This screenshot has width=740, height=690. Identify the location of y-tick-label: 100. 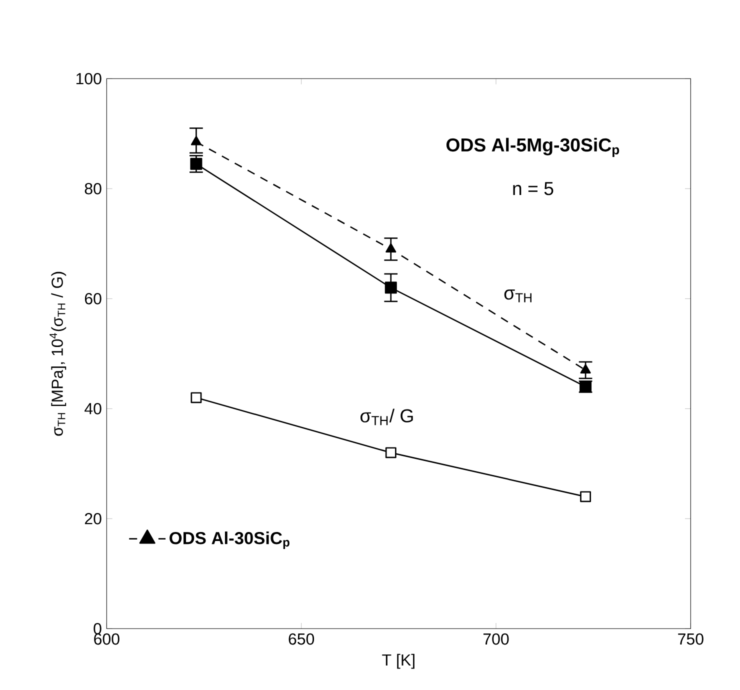
(89, 78).